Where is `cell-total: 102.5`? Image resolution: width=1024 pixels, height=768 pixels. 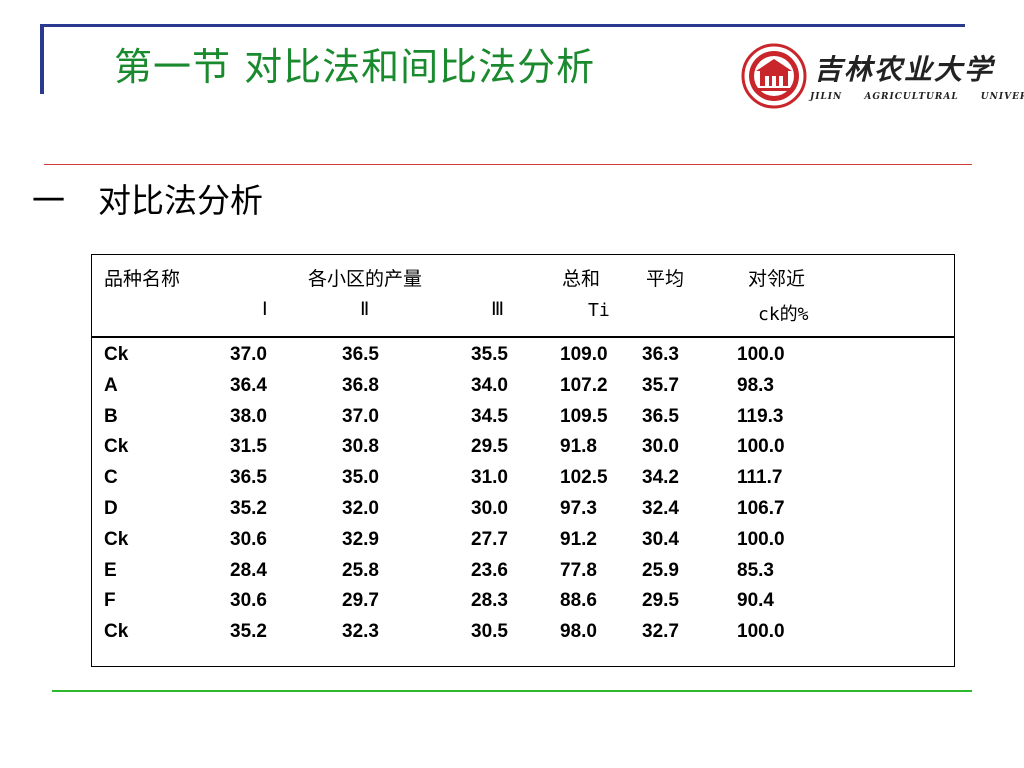
cell-total: 102.5 is located at coordinates (584, 478).